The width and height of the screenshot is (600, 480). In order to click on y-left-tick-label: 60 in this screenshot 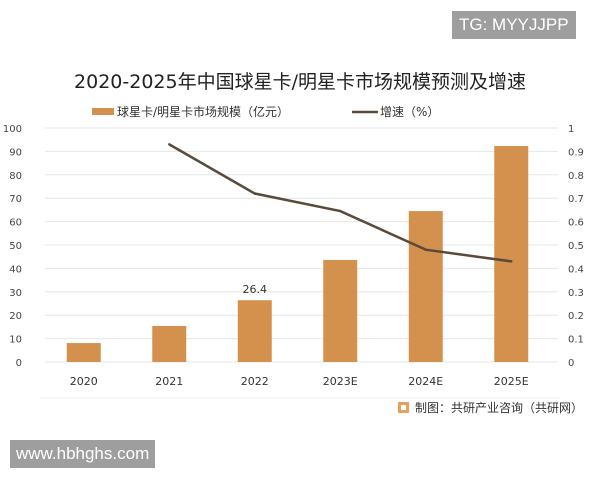, I will do `click(15, 223)`.